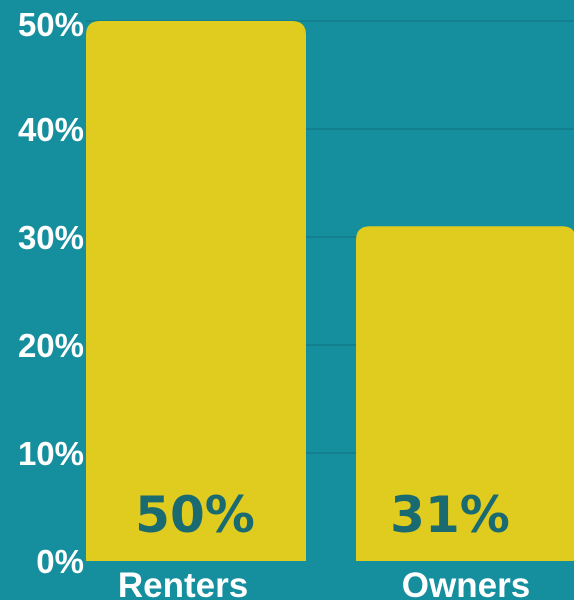 The height and width of the screenshot is (600, 574). I want to click on y-tick-label: 40%, so click(51, 129).